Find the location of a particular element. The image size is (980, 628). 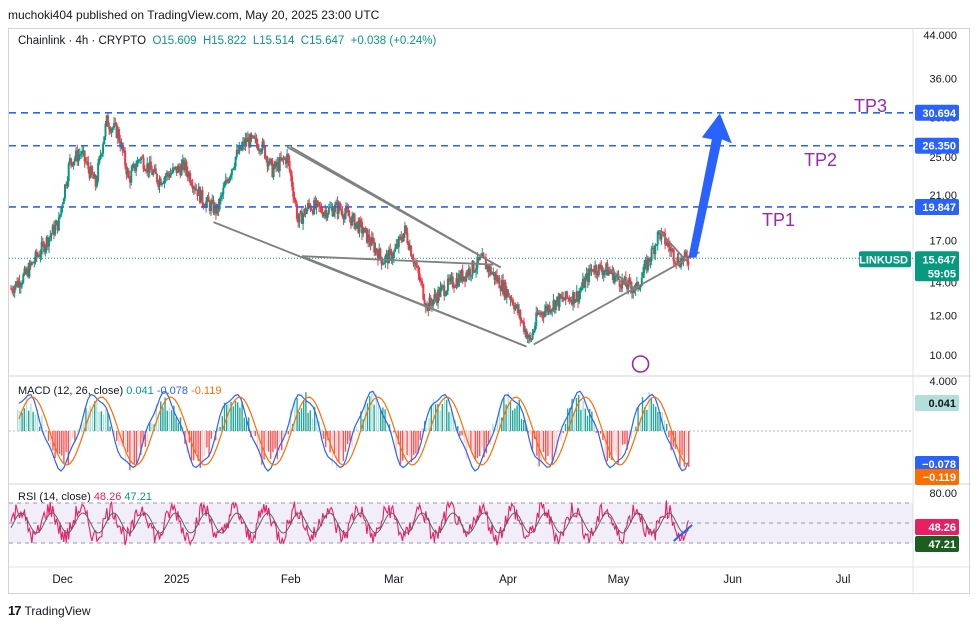

legend-high: H15.822 is located at coordinates (224, 41).